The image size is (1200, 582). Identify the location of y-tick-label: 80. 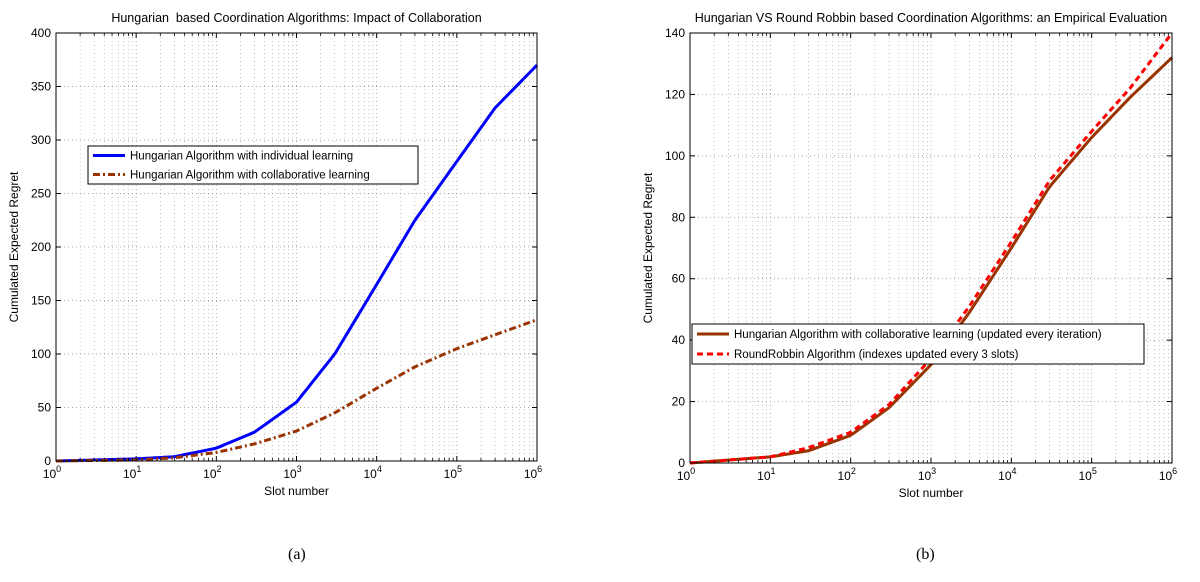
(679, 217).